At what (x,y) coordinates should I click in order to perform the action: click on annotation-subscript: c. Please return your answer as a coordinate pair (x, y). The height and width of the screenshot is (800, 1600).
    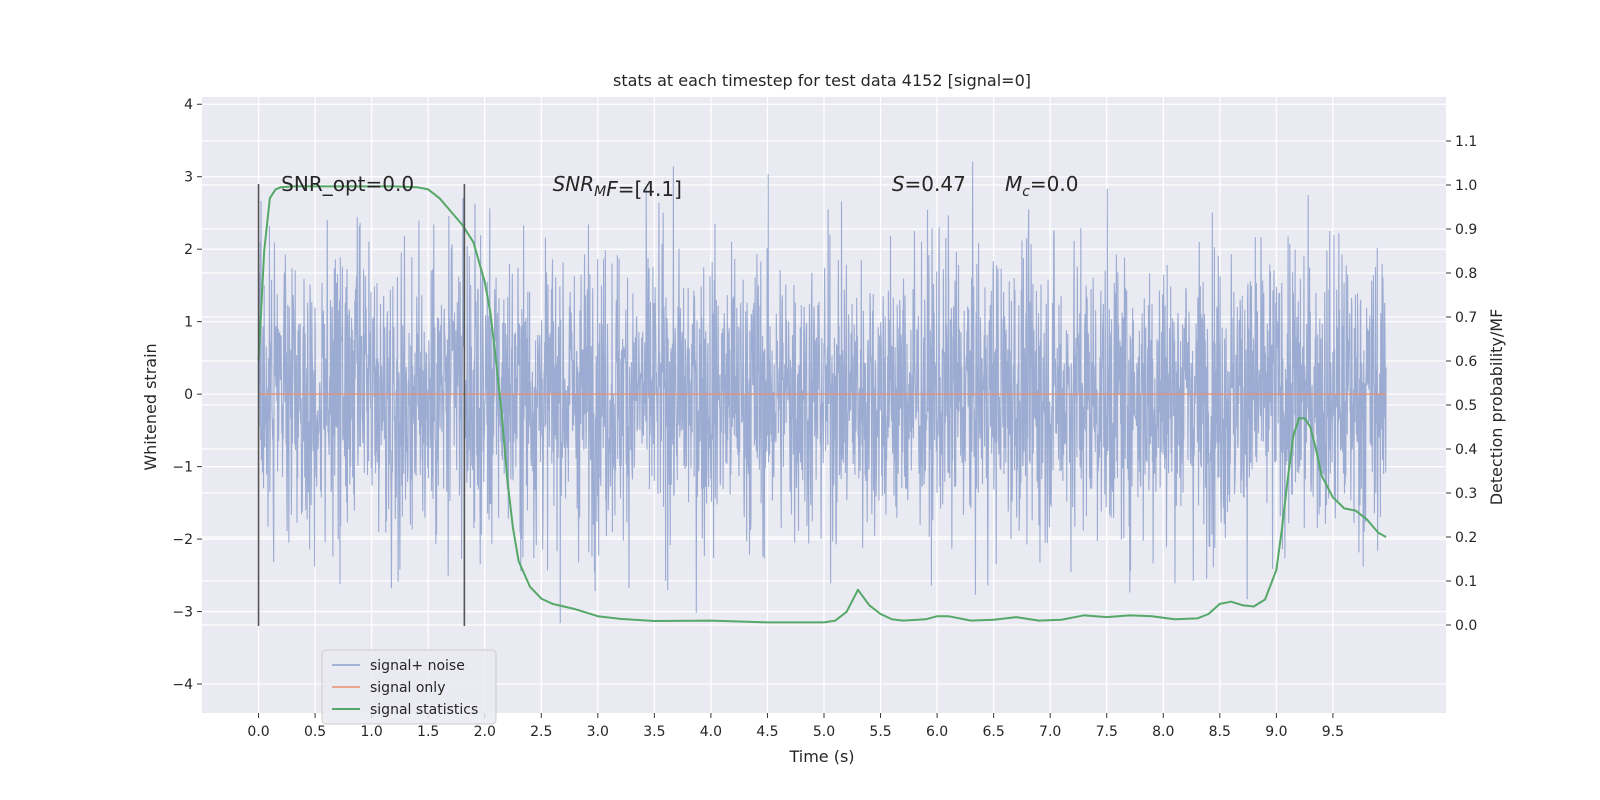
    Looking at the image, I should click on (1026, 192).